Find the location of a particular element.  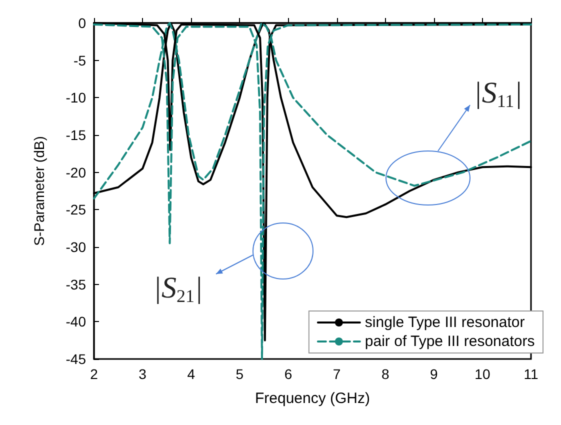

x-tick-label: 8 is located at coordinates (385, 374).